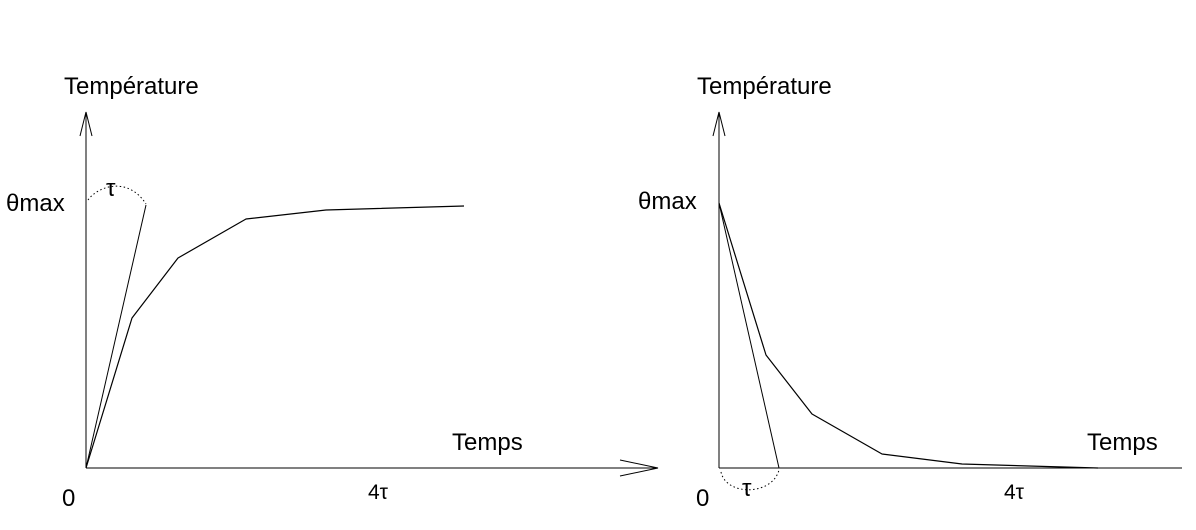 Image resolution: width=1196 pixels, height=530 pixels. What do you see at coordinates (117, 195) in the screenshot?
I see `heating-tau-arc` at bounding box center [117, 195].